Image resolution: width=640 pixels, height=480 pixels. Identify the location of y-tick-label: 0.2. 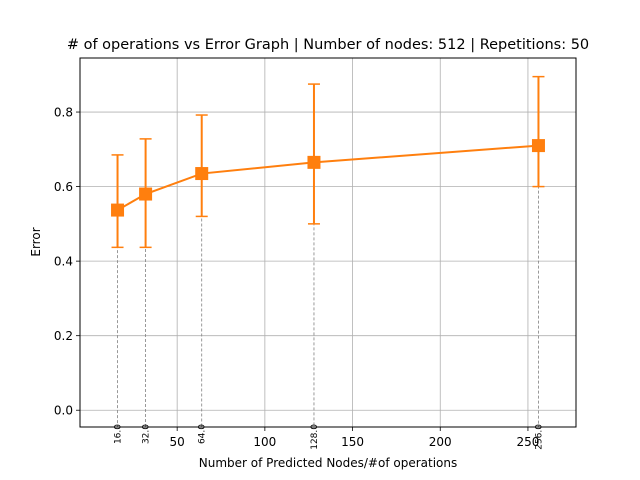
(63, 336).